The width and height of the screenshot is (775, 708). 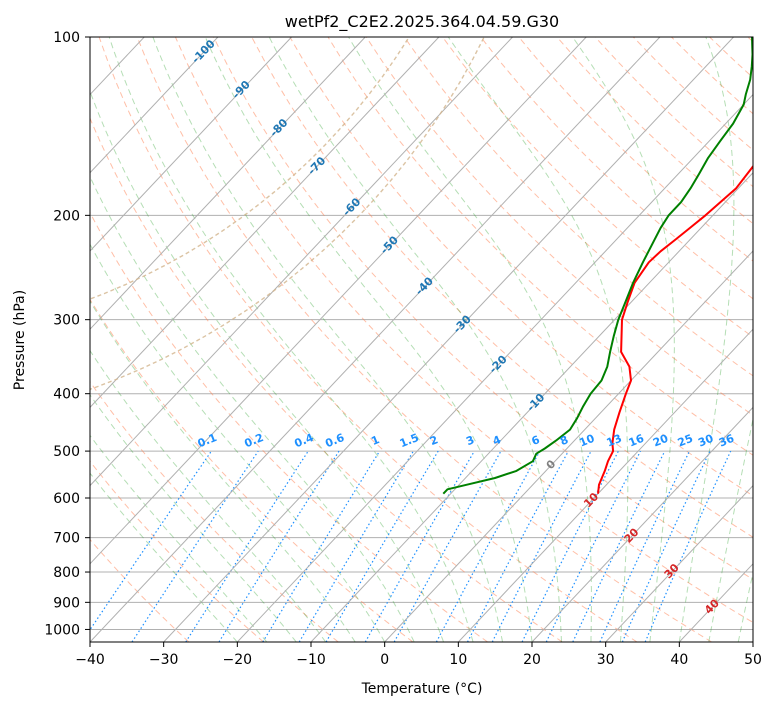 I want to click on mixing-ratio-label: 1, so click(x=375, y=440).